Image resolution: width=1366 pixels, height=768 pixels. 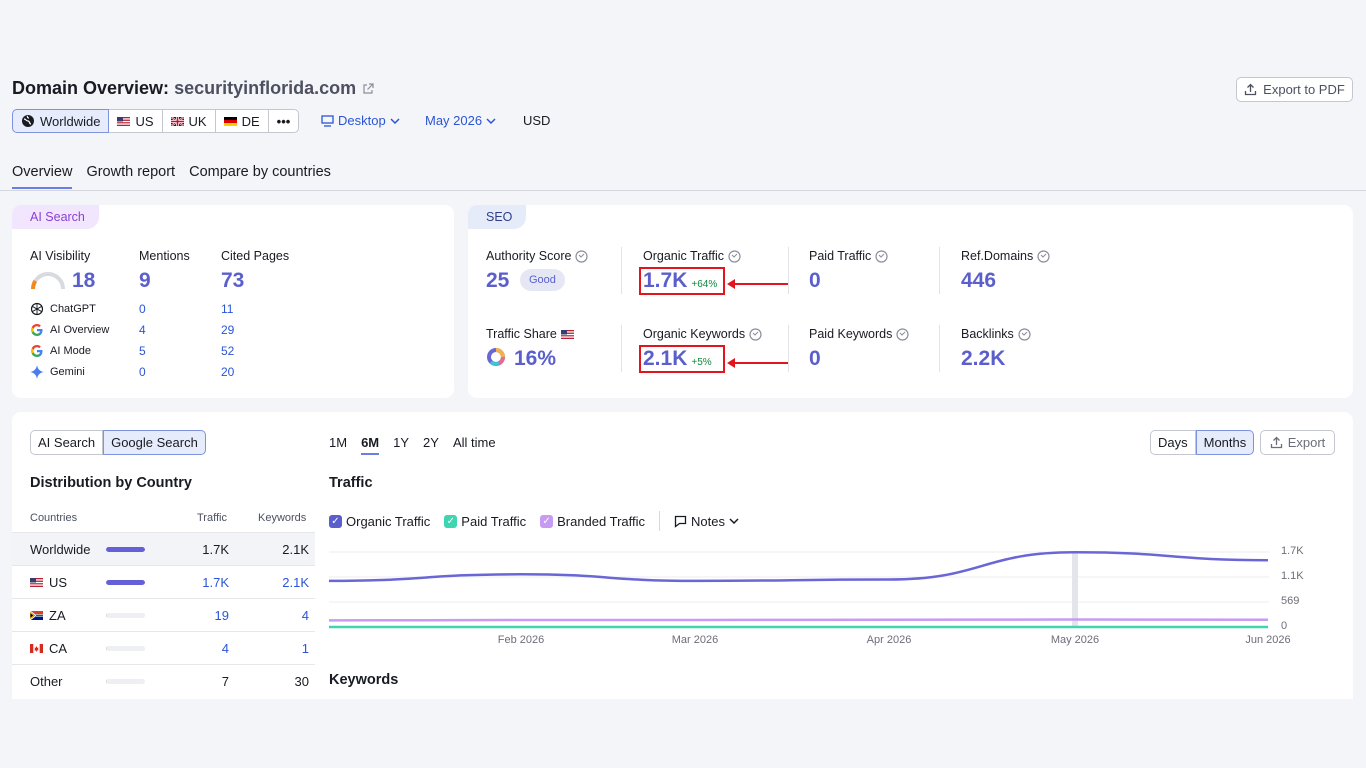 I want to click on ai-row-ai-overview: AI Overview, so click(x=69, y=330).